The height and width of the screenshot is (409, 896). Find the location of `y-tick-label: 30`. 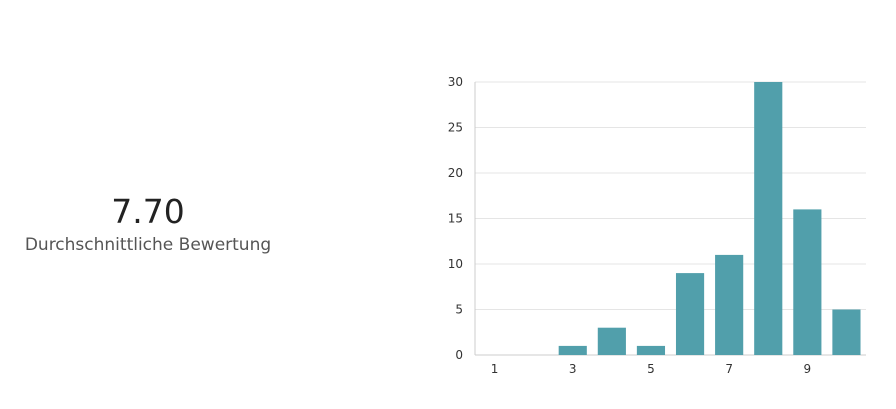

y-tick-label: 30 is located at coordinates (455, 82).